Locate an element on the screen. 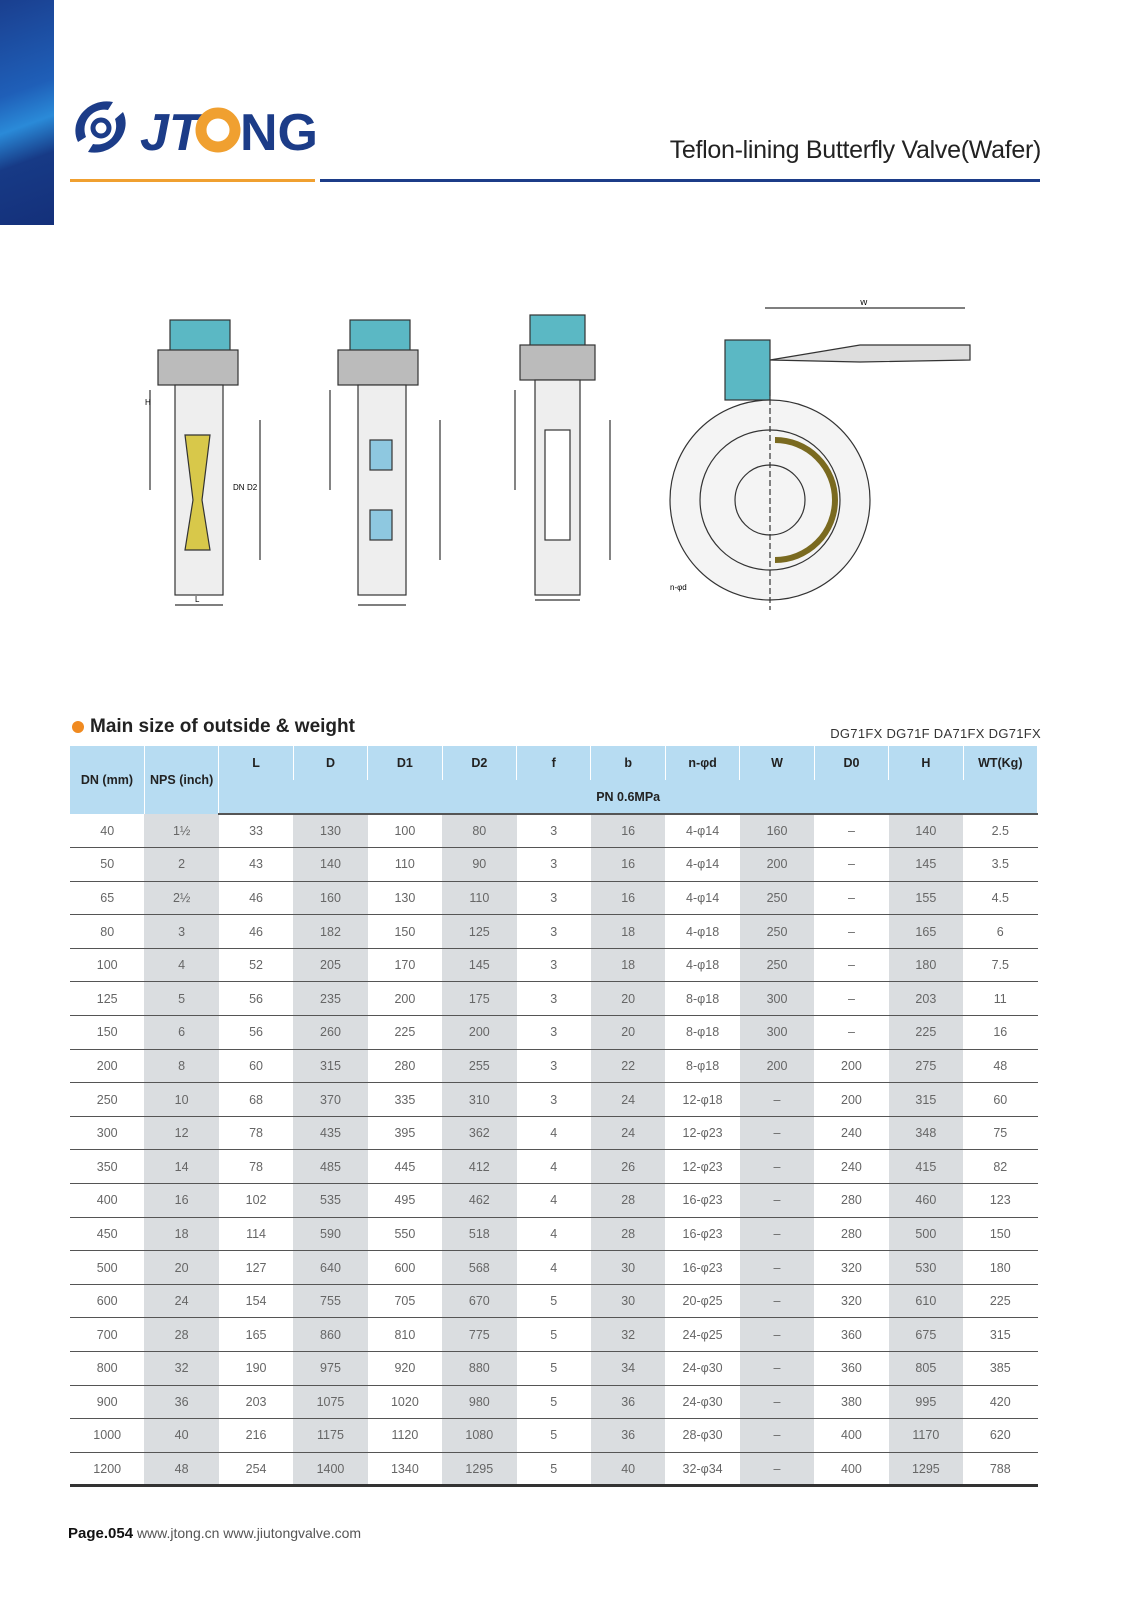 Image resolution: width=1131 pixels, height=1600 pixels. section-title-text: Main size of outside & weight is located at coordinates (222, 726).